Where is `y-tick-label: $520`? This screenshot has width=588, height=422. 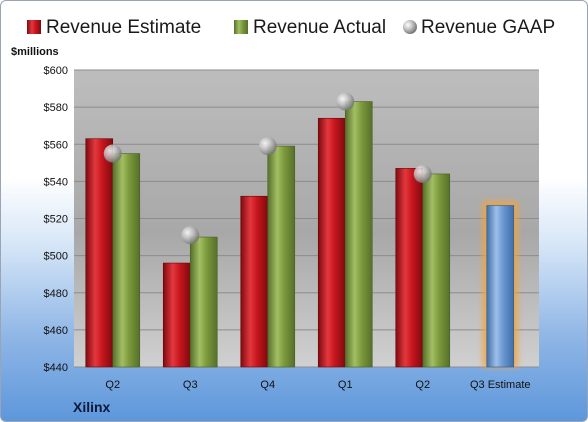
y-tick-label: $520 is located at coordinates (56, 220).